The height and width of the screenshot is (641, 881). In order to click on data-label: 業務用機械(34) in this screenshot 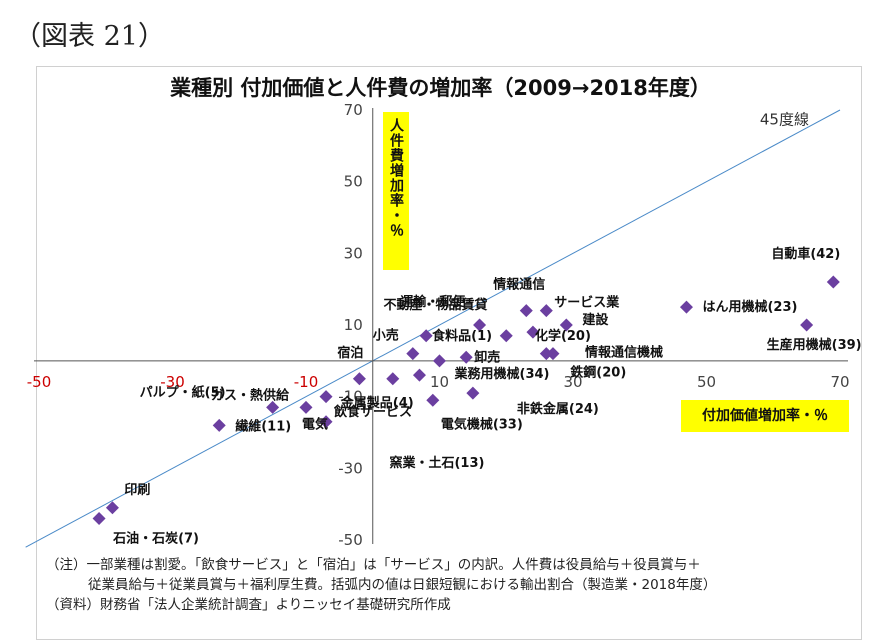, I will do `click(502, 374)`.